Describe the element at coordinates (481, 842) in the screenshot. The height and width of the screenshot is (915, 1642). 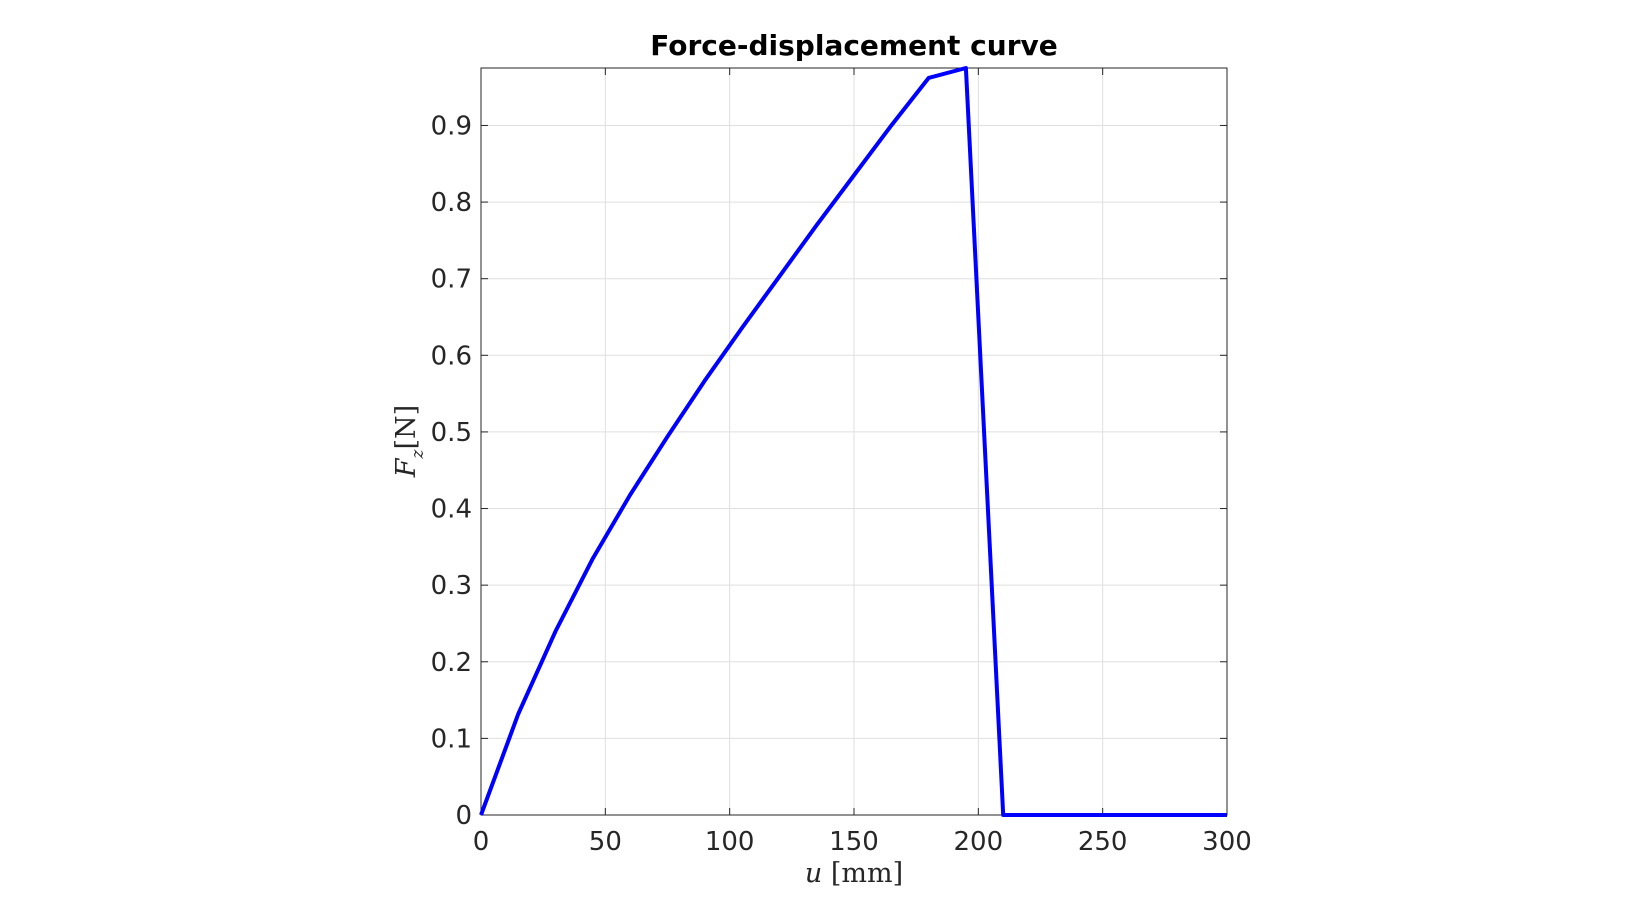
I see `x-tick-label: 0` at that location.